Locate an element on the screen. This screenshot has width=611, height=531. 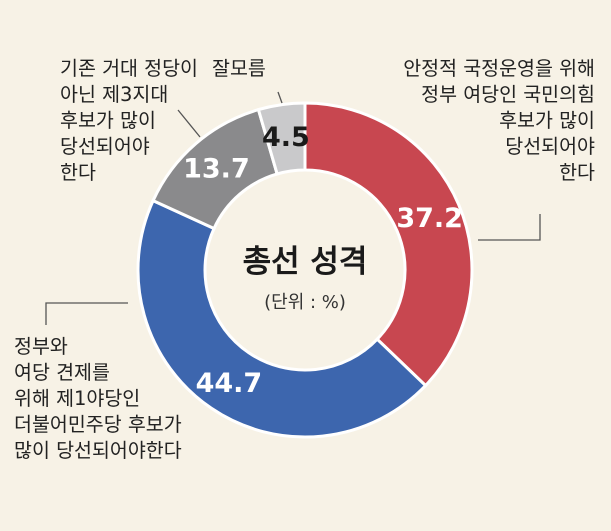
annotation-line: 여당 견제를 is located at coordinates (62, 372).